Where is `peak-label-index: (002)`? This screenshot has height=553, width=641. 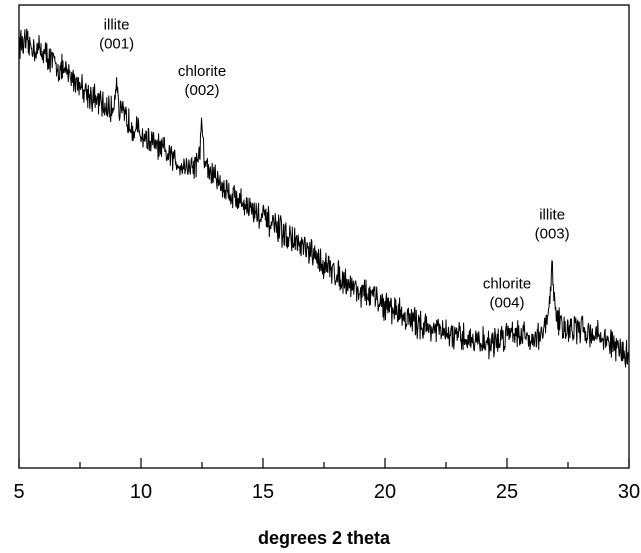 peak-label-index: (002) is located at coordinates (201, 90).